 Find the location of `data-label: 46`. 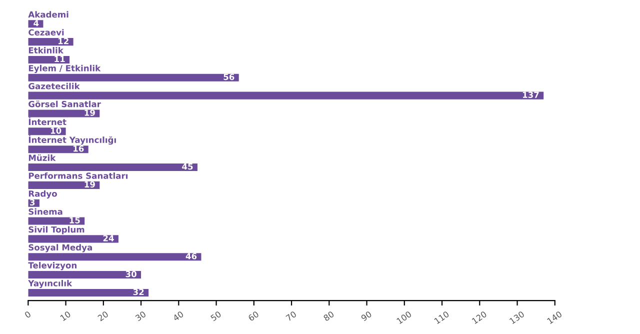

data-label: 46 is located at coordinates (191, 256).